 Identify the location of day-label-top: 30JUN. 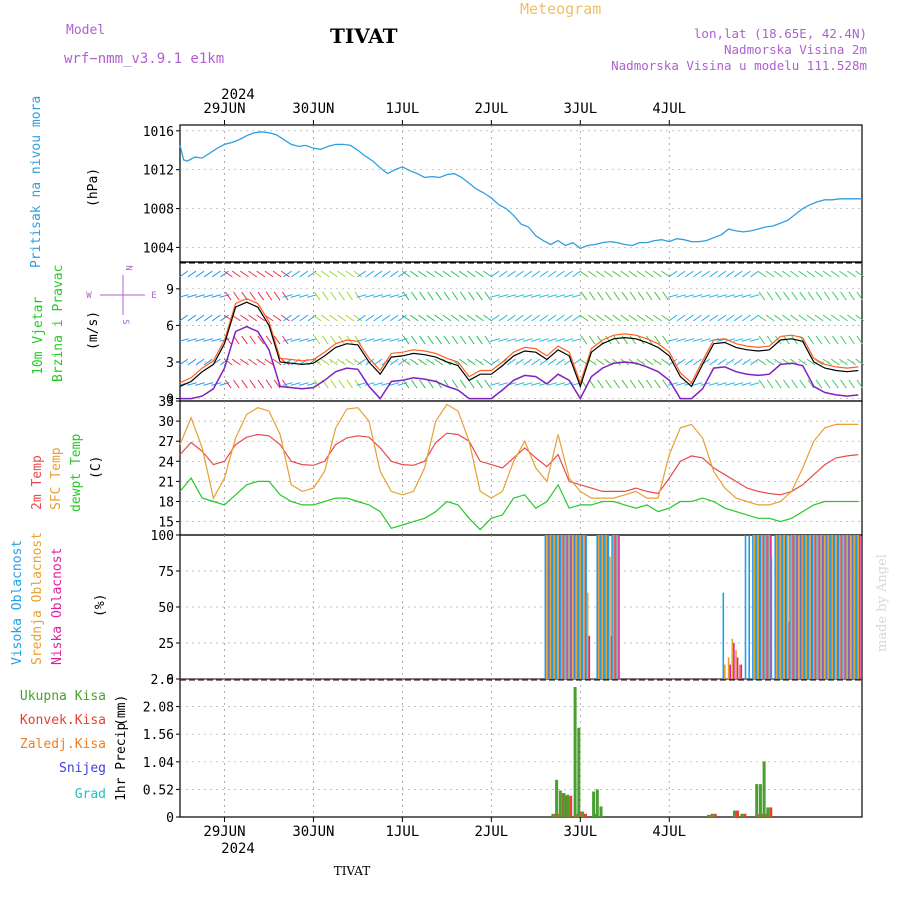
(313, 109).